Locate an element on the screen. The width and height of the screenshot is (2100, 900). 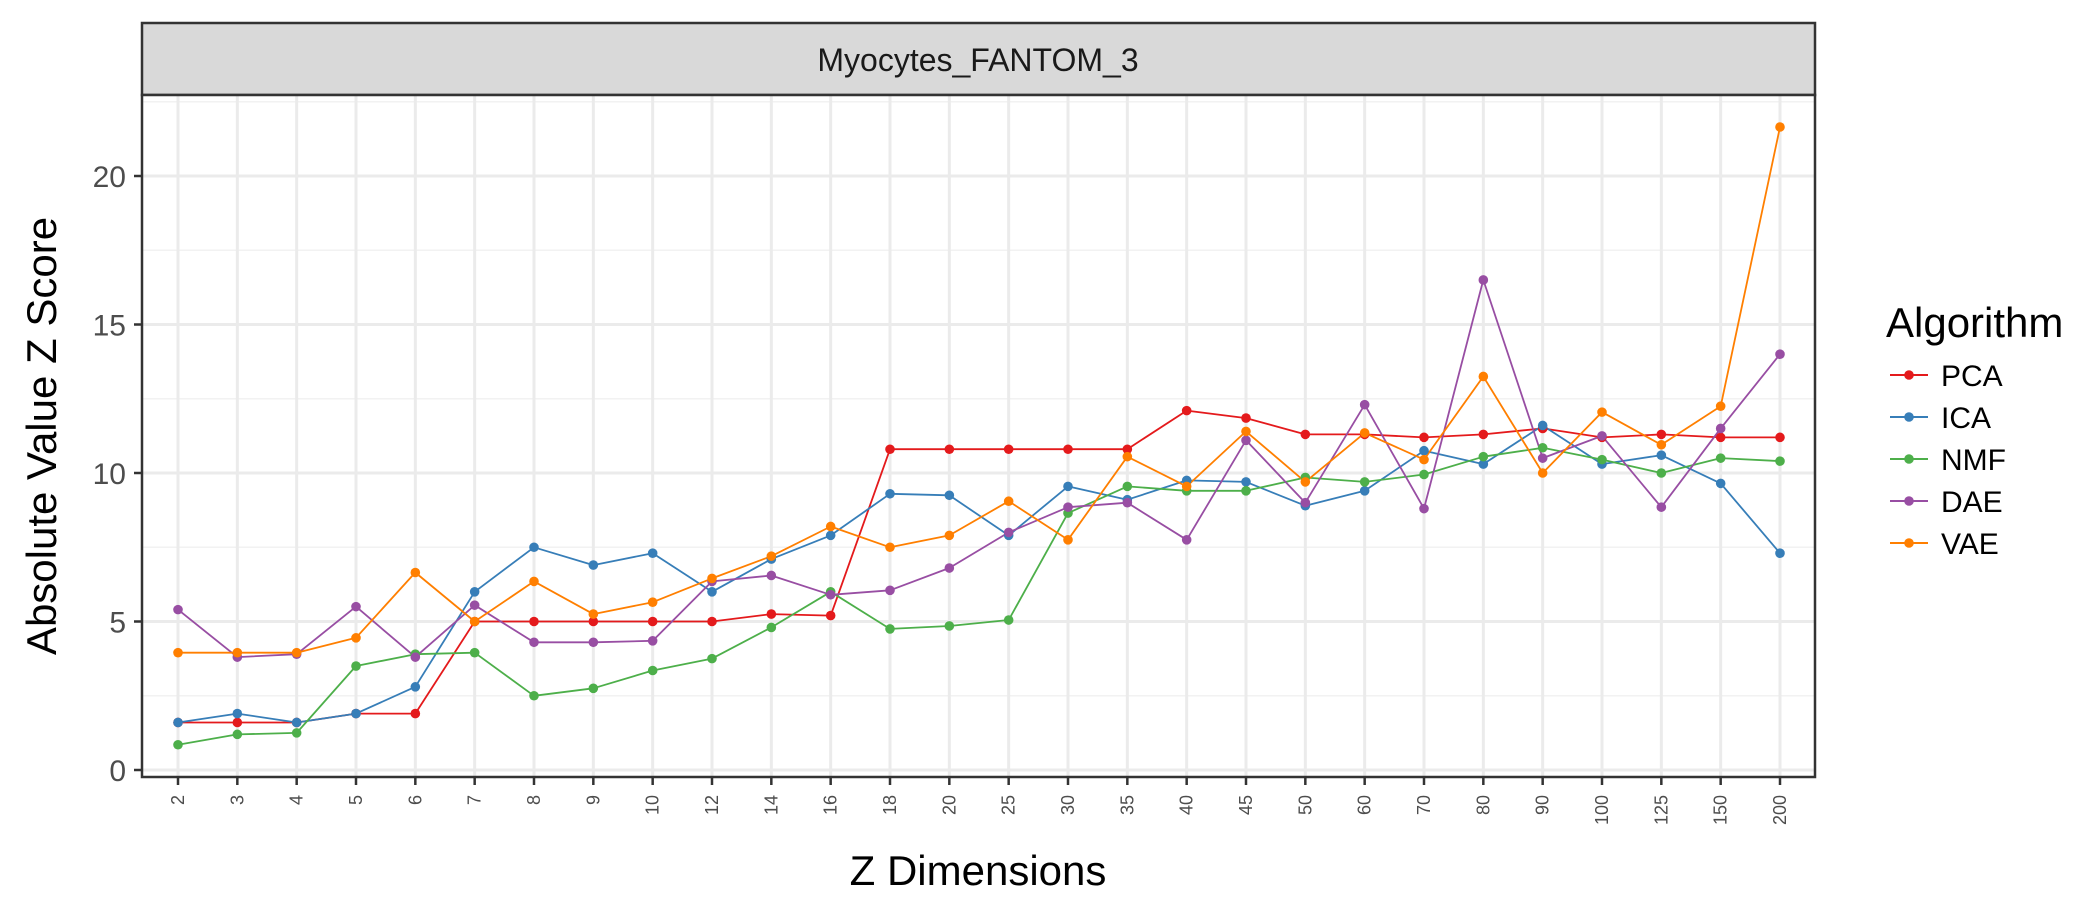
x-tick-label: 18 is located at coordinates (890, 805).